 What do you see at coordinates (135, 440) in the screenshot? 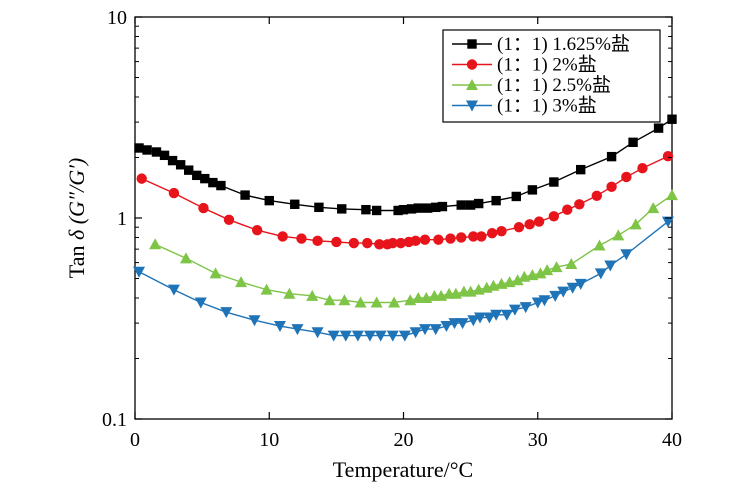
I see `x-tick-label: 0` at bounding box center [135, 440].